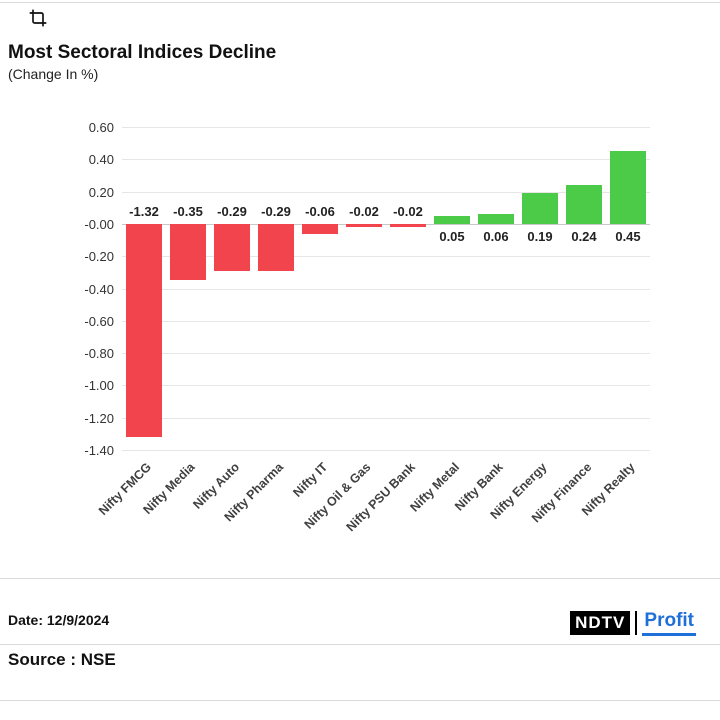 This screenshot has width=720, height=720. What do you see at coordinates (320, 228) in the screenshot?
I see `bar-nifty-it` at bounding box center [320, 228].